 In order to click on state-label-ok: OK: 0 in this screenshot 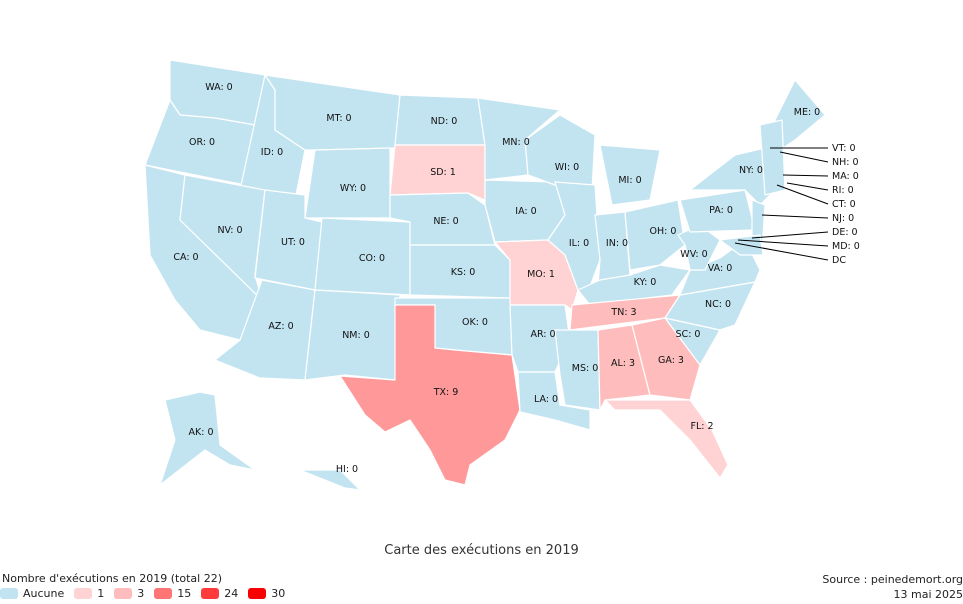, I will do `click(475, 322)`.